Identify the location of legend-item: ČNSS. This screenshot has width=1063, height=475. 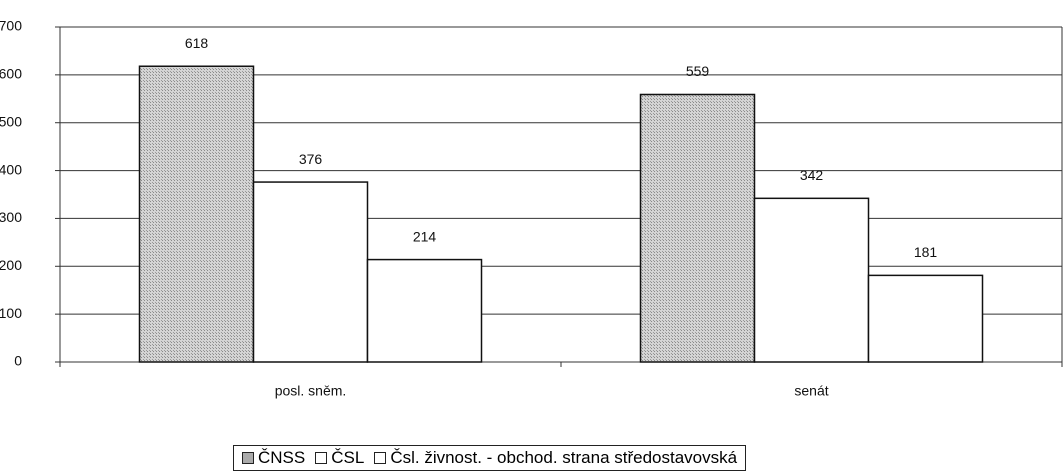
(273, 458).